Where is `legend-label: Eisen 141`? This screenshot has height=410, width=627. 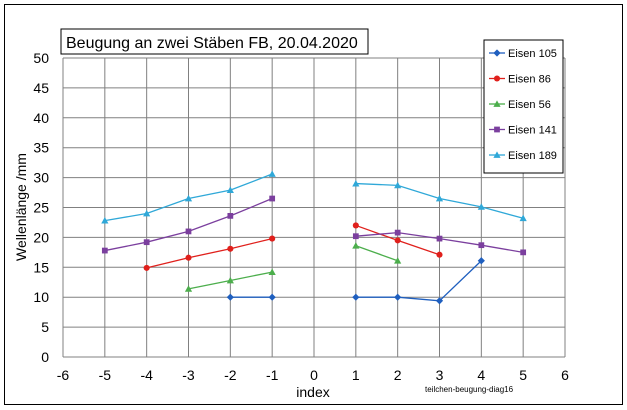
legend-label: Eisen 141 is located at coordinates (532, 131).